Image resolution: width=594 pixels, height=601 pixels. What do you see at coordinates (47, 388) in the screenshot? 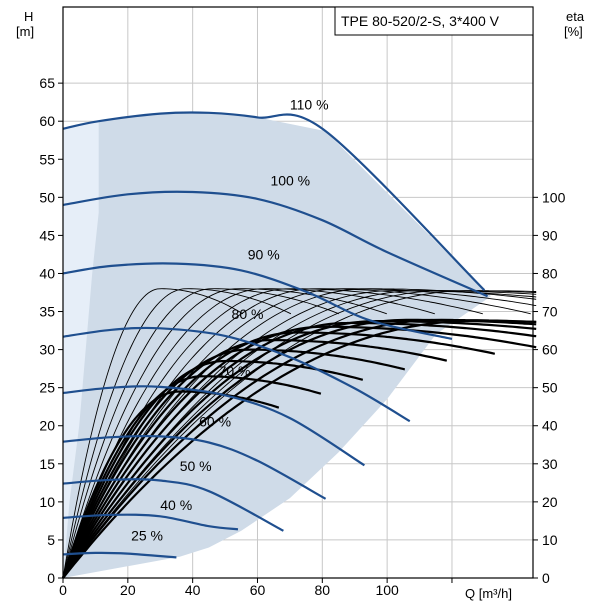
I see `y-left-tick-label: 25` at bounding box center [47, 388].